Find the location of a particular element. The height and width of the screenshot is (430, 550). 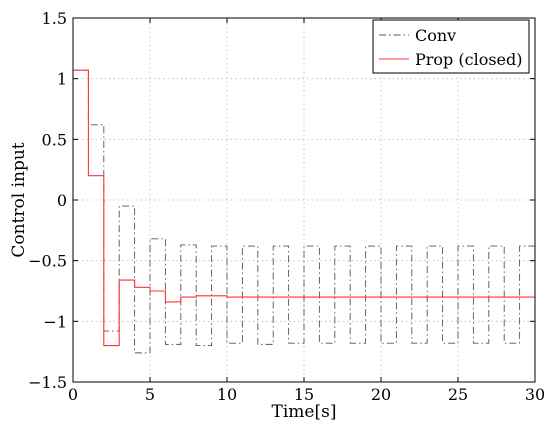

x-tick-label: 20 is located at coordinates (381, 394).